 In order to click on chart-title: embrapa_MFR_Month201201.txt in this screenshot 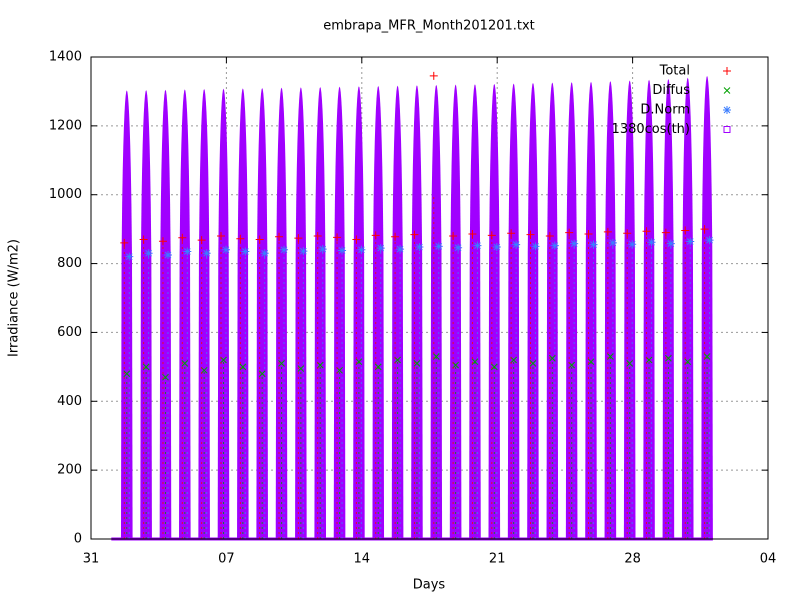, I will do `click(429, 26)`.